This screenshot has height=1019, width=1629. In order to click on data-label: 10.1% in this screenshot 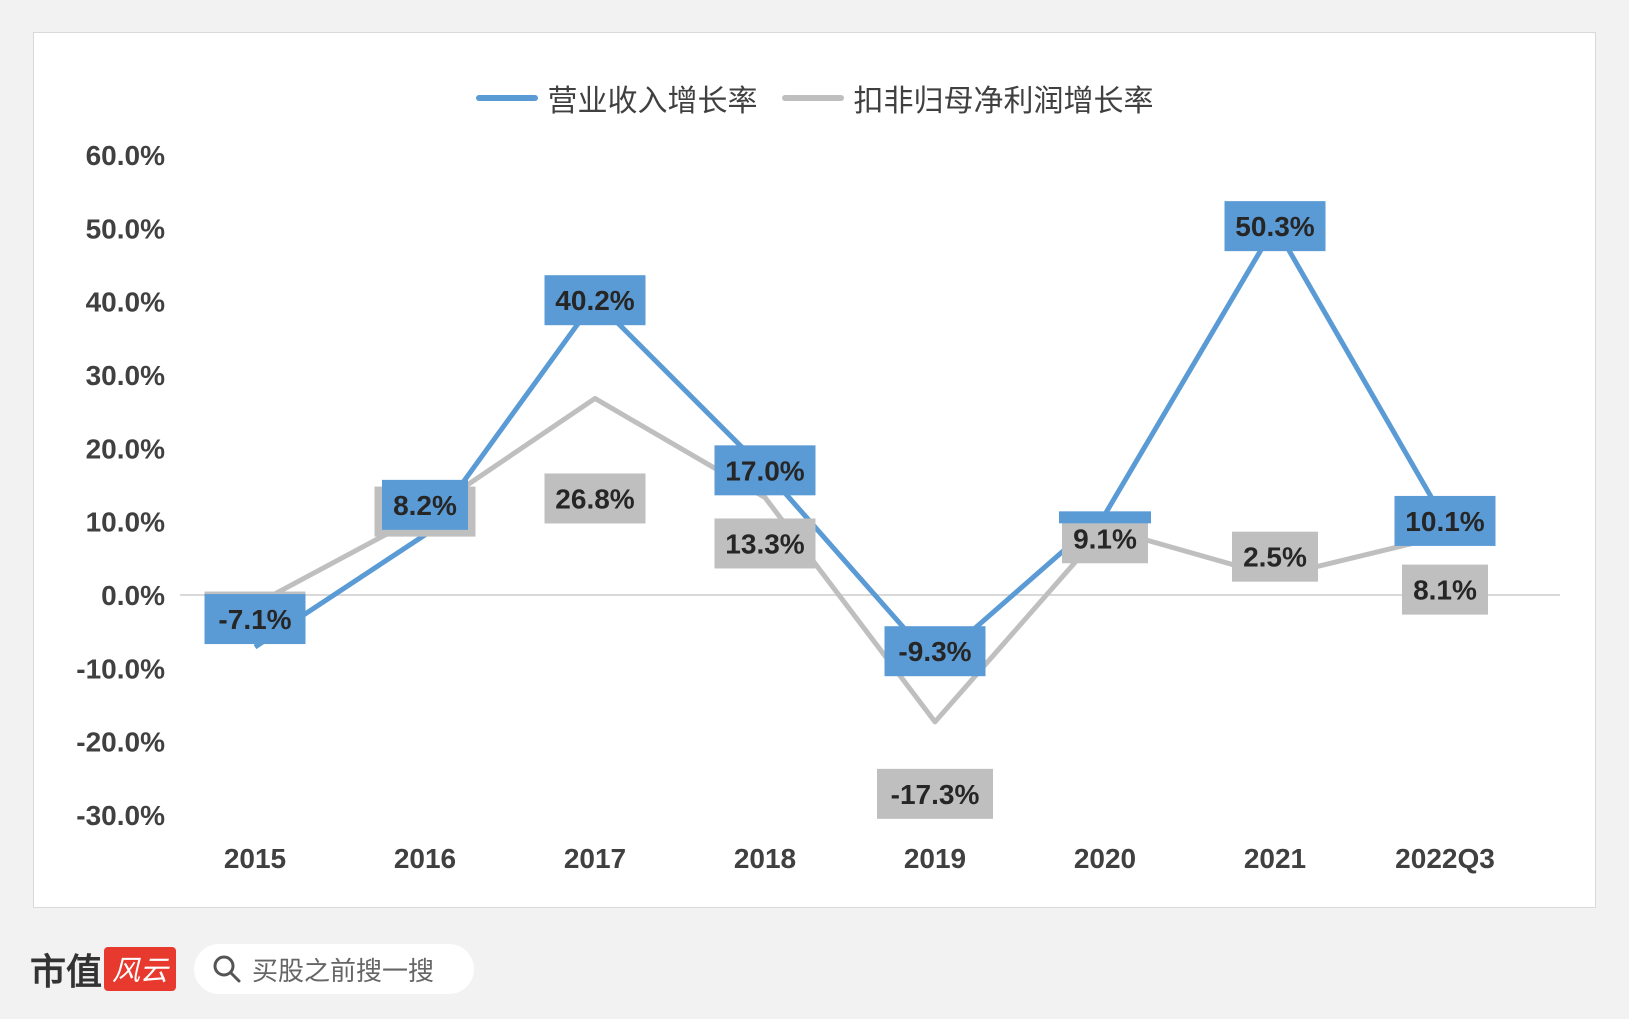, I will do `click(1444, 521)`.